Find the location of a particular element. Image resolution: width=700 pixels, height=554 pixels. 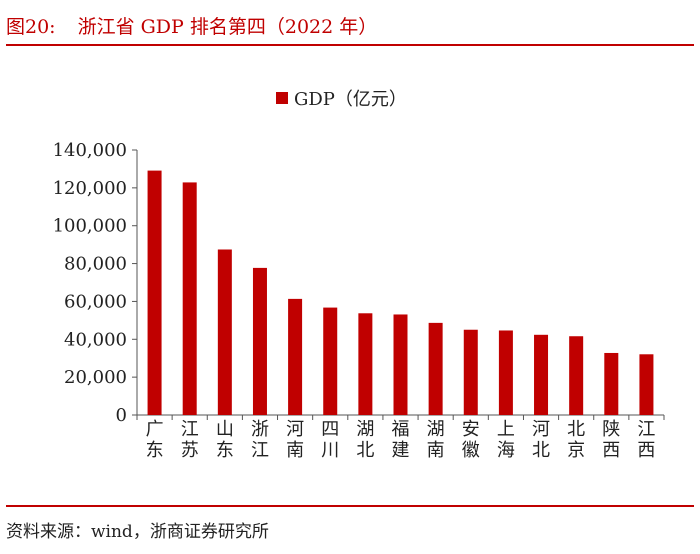

y-tick-label: 40,000 is located at coordinates (95, 339).